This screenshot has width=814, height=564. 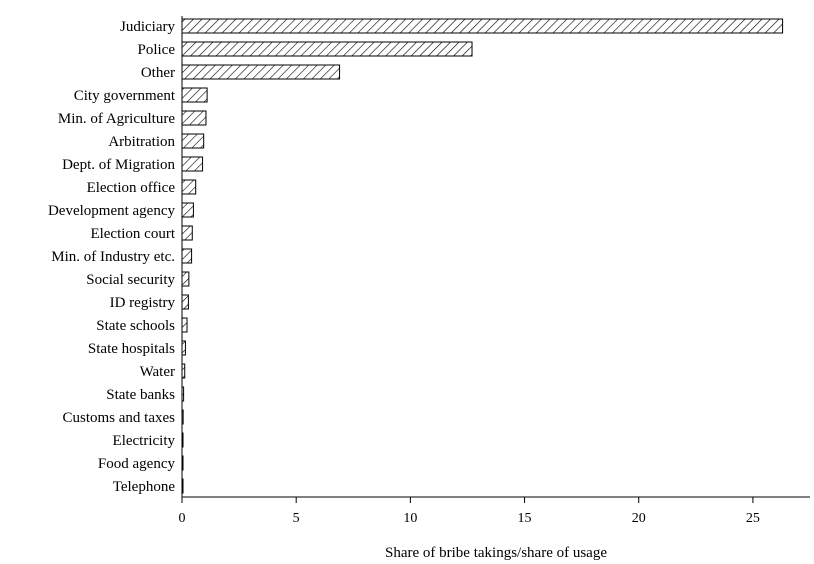 What do you see at coordinates (296, 518) in the screenshot?
I see `x-tick-label-5: 5` at bounding box center [296, 518].